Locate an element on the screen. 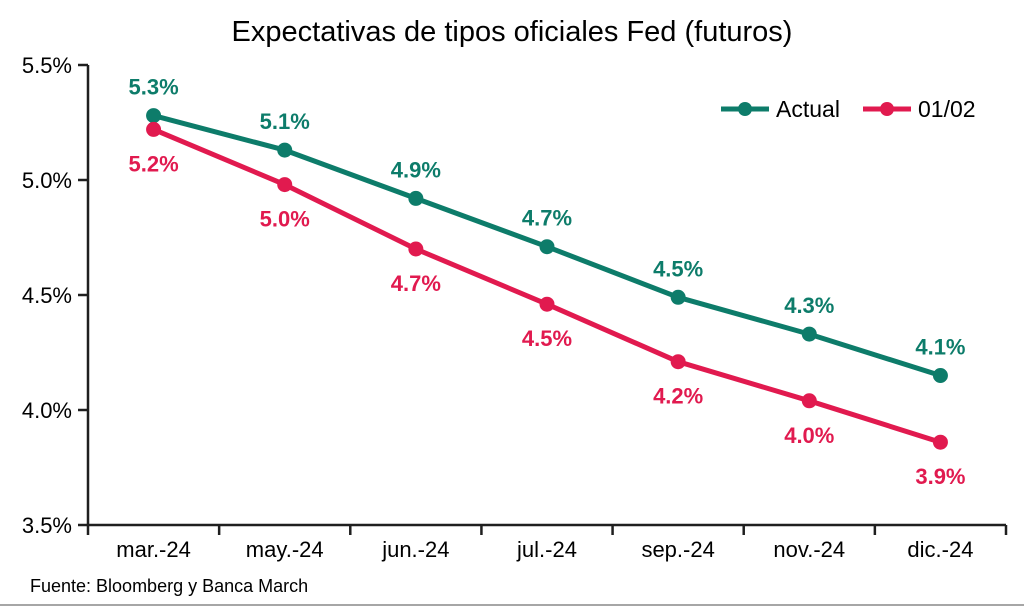 The image size is (1024, 614). data-label-actual: 4.3% is located at coordinates (809, 305).